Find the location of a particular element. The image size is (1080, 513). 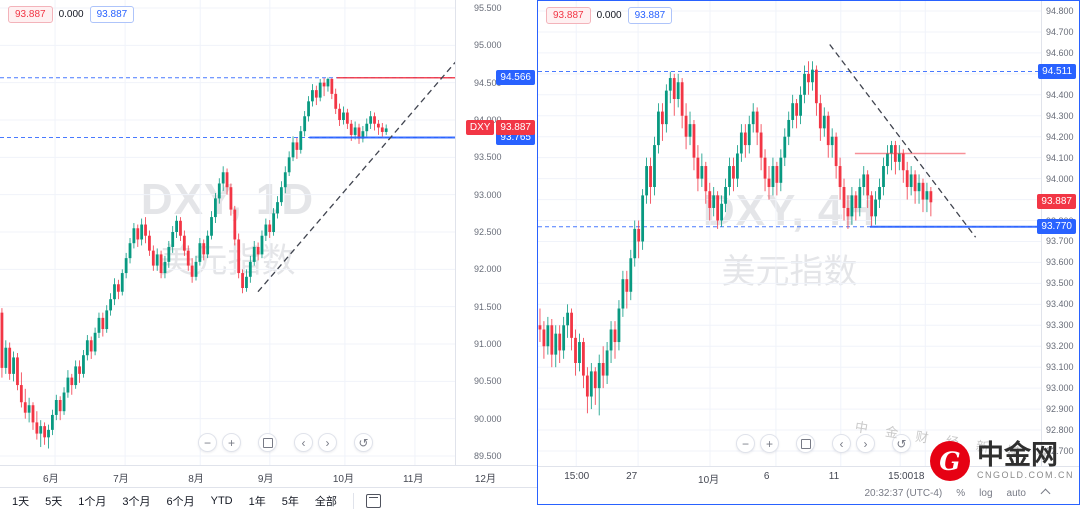

price-tick-label: 93.200 is located at coordinates (1060, 346).